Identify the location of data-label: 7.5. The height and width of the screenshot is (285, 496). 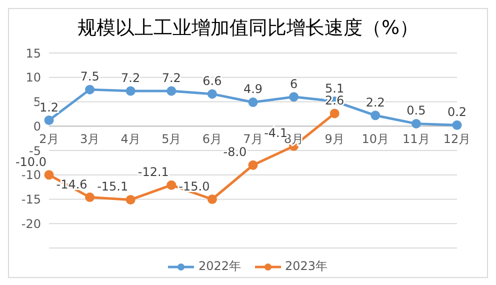
(90, 77).